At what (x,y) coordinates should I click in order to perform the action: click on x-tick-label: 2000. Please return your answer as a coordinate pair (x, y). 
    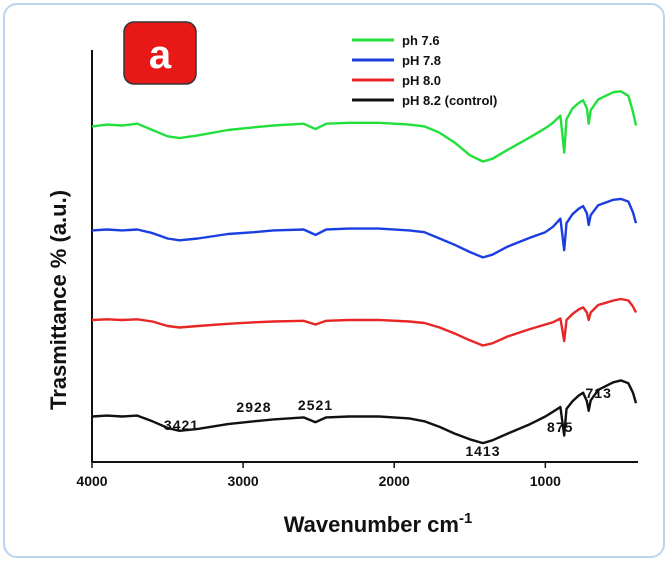
    Looking at the image, I should click on (394, 481).